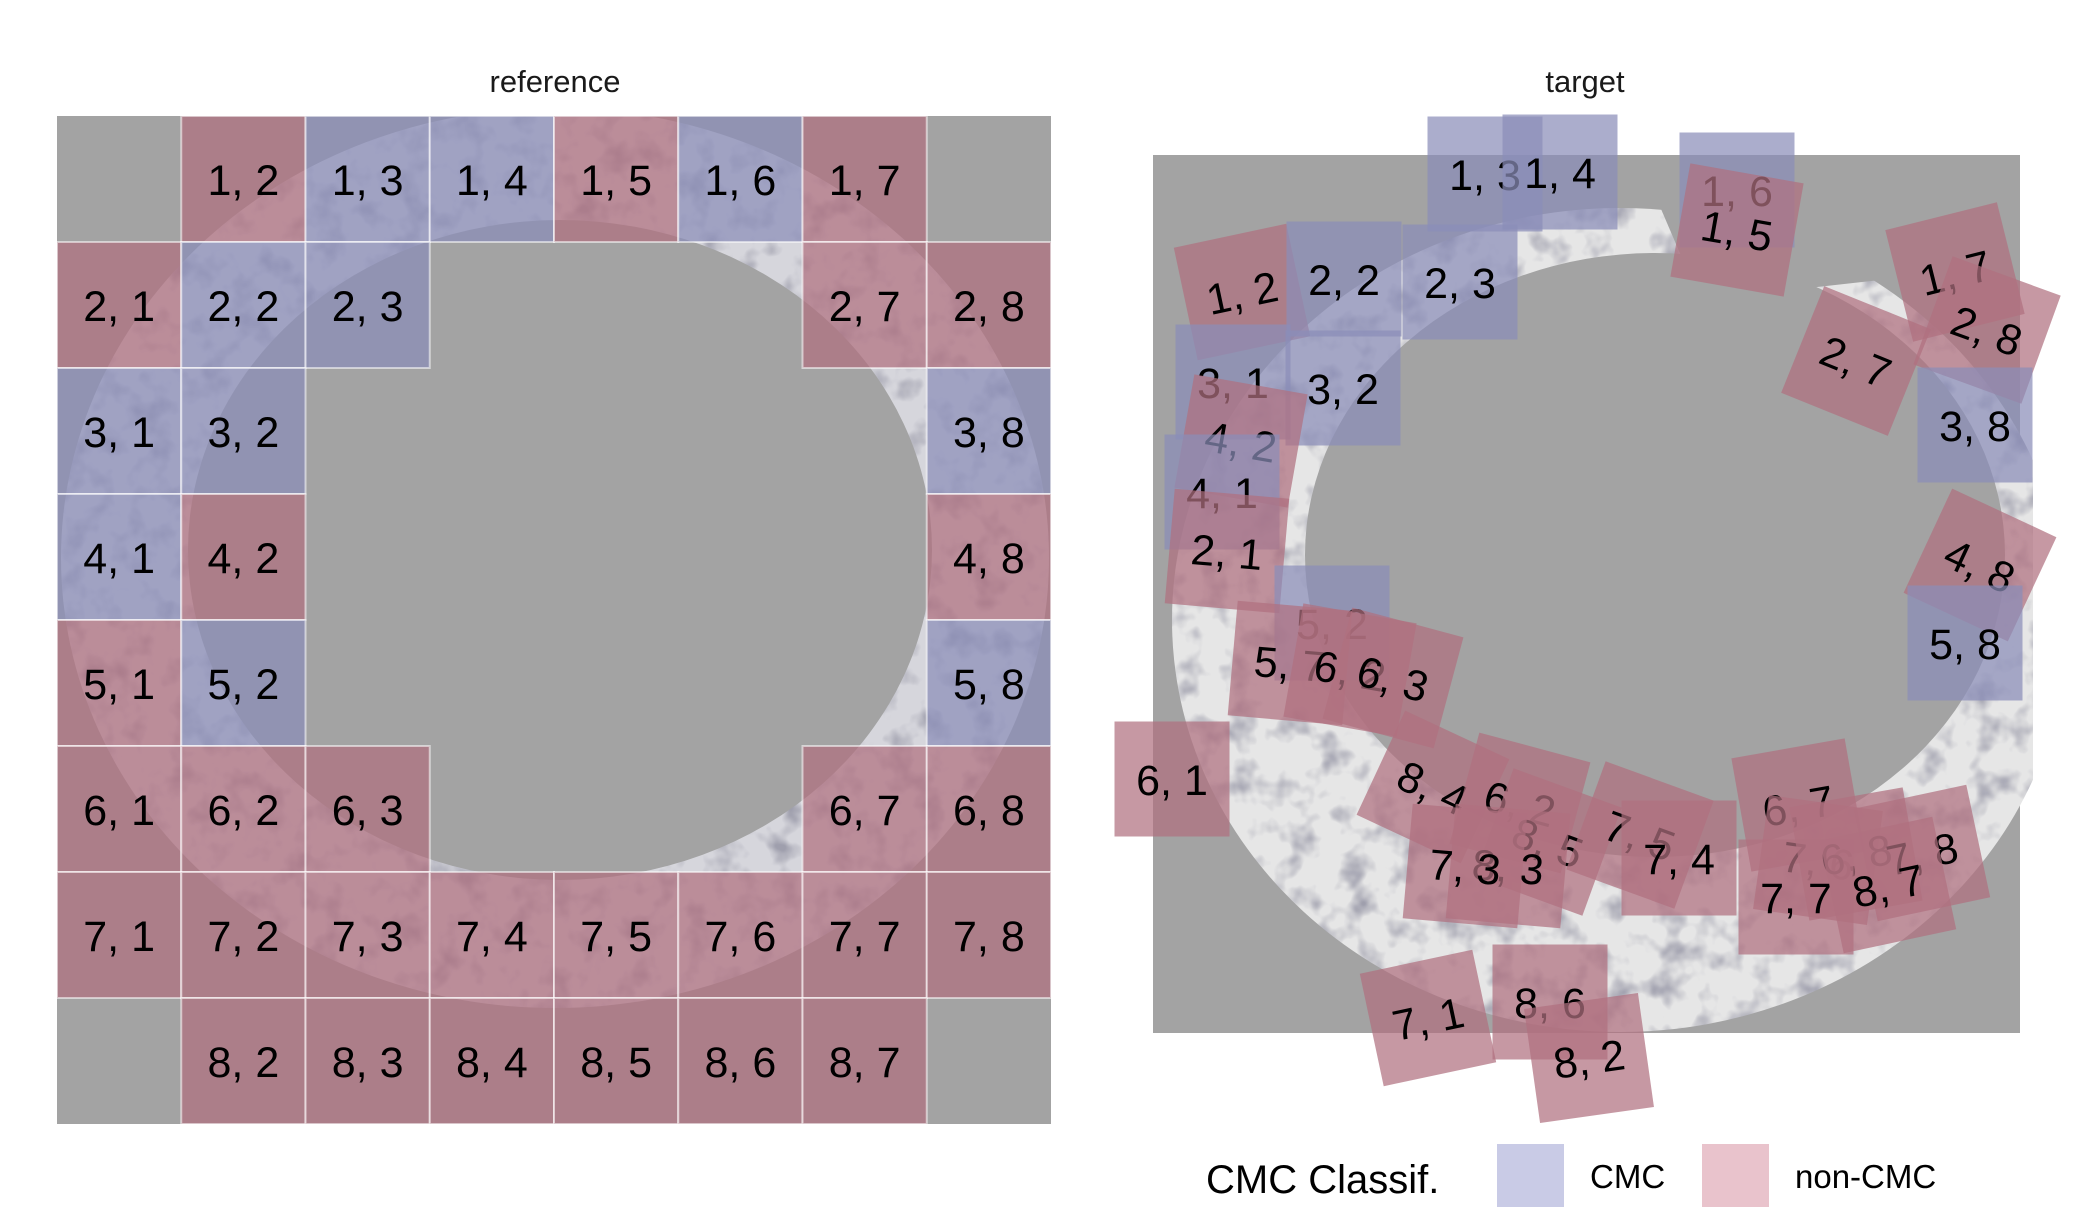 The width and height of the screenshot is (2100, 1207). Describe the element at coordinates (1585, 81) in the screenshot. I see `target-title: target` at that location.